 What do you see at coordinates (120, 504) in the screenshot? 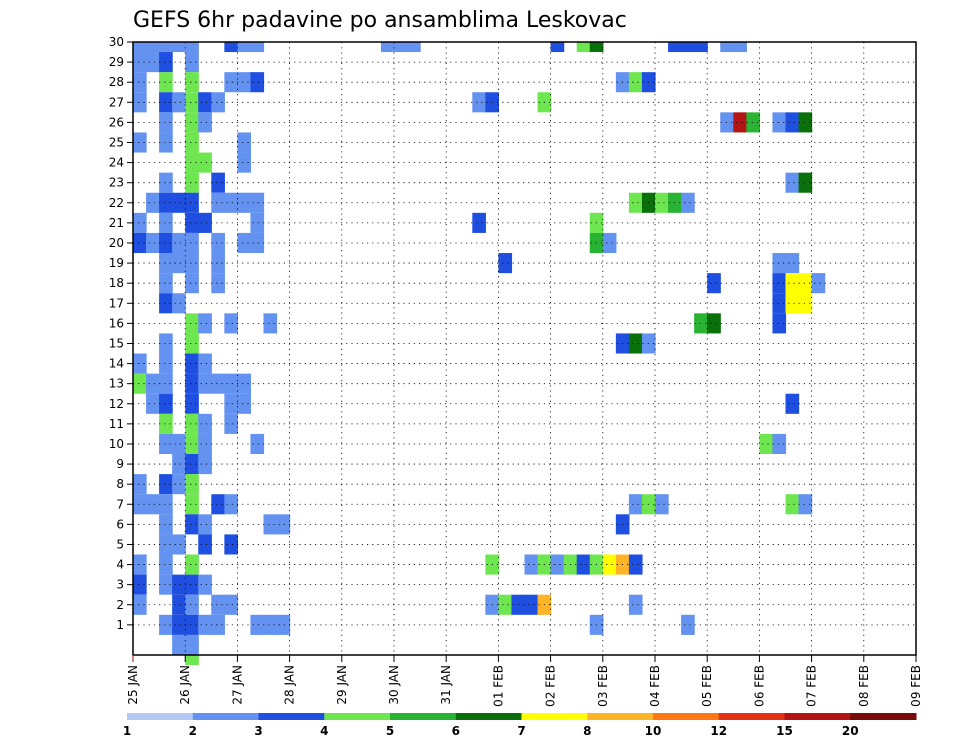
I see `y-tick-label: 7` at bounding box center [120, 504].